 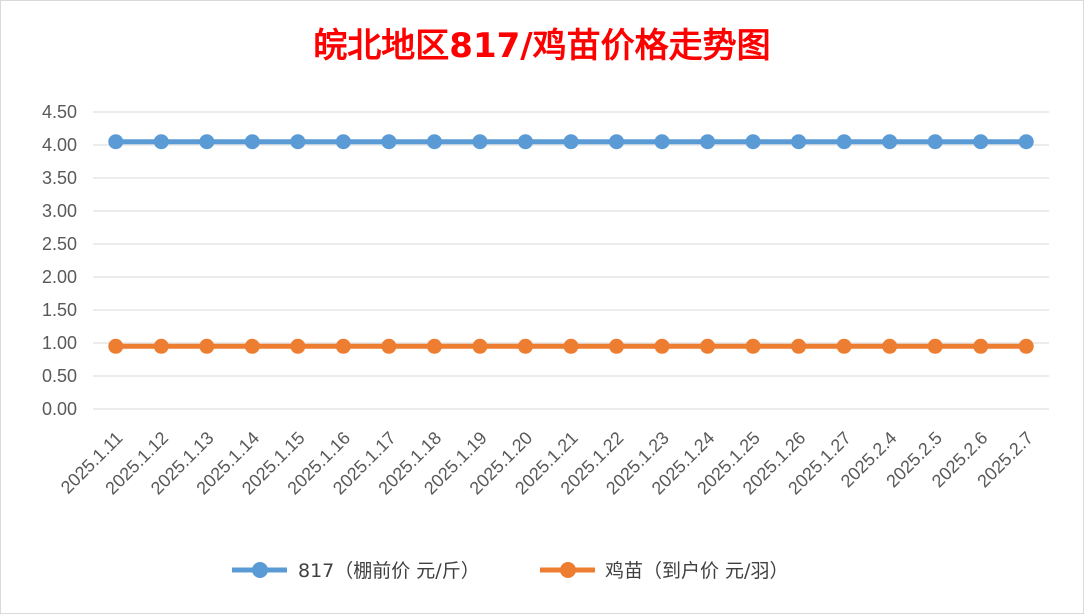 I want to click on y-tick-label: 4.50, so click(x=59, y=112).